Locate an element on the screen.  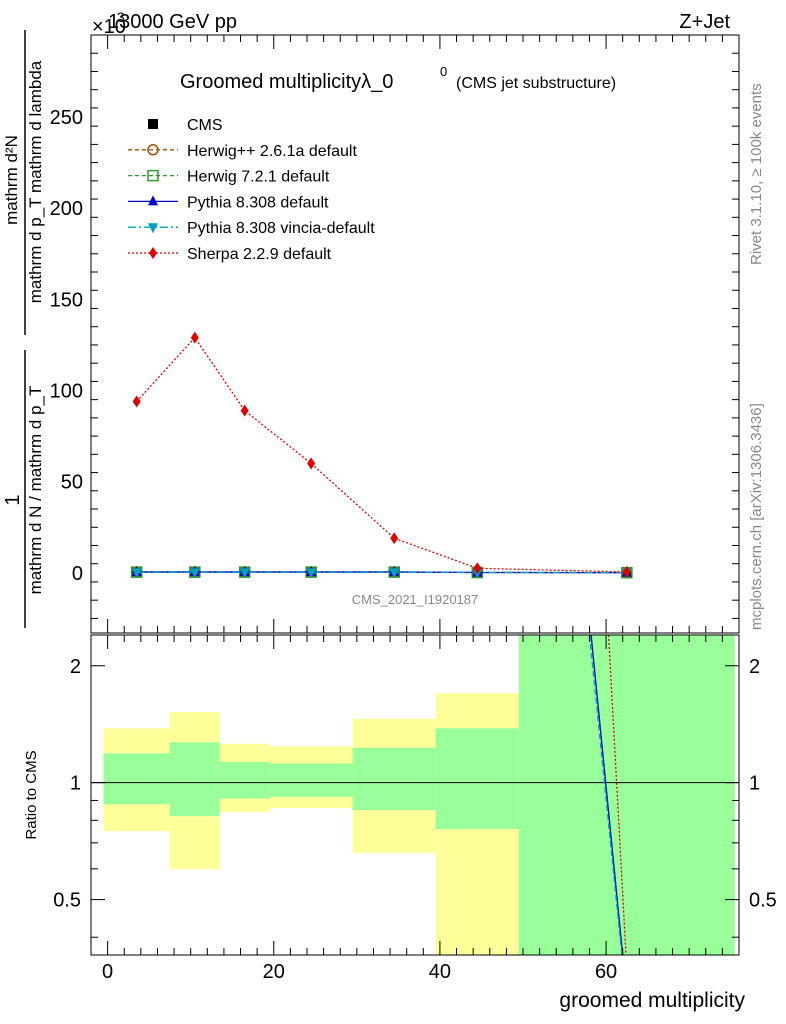
y-tick-label: 0 is located at coordinates (77, 574).